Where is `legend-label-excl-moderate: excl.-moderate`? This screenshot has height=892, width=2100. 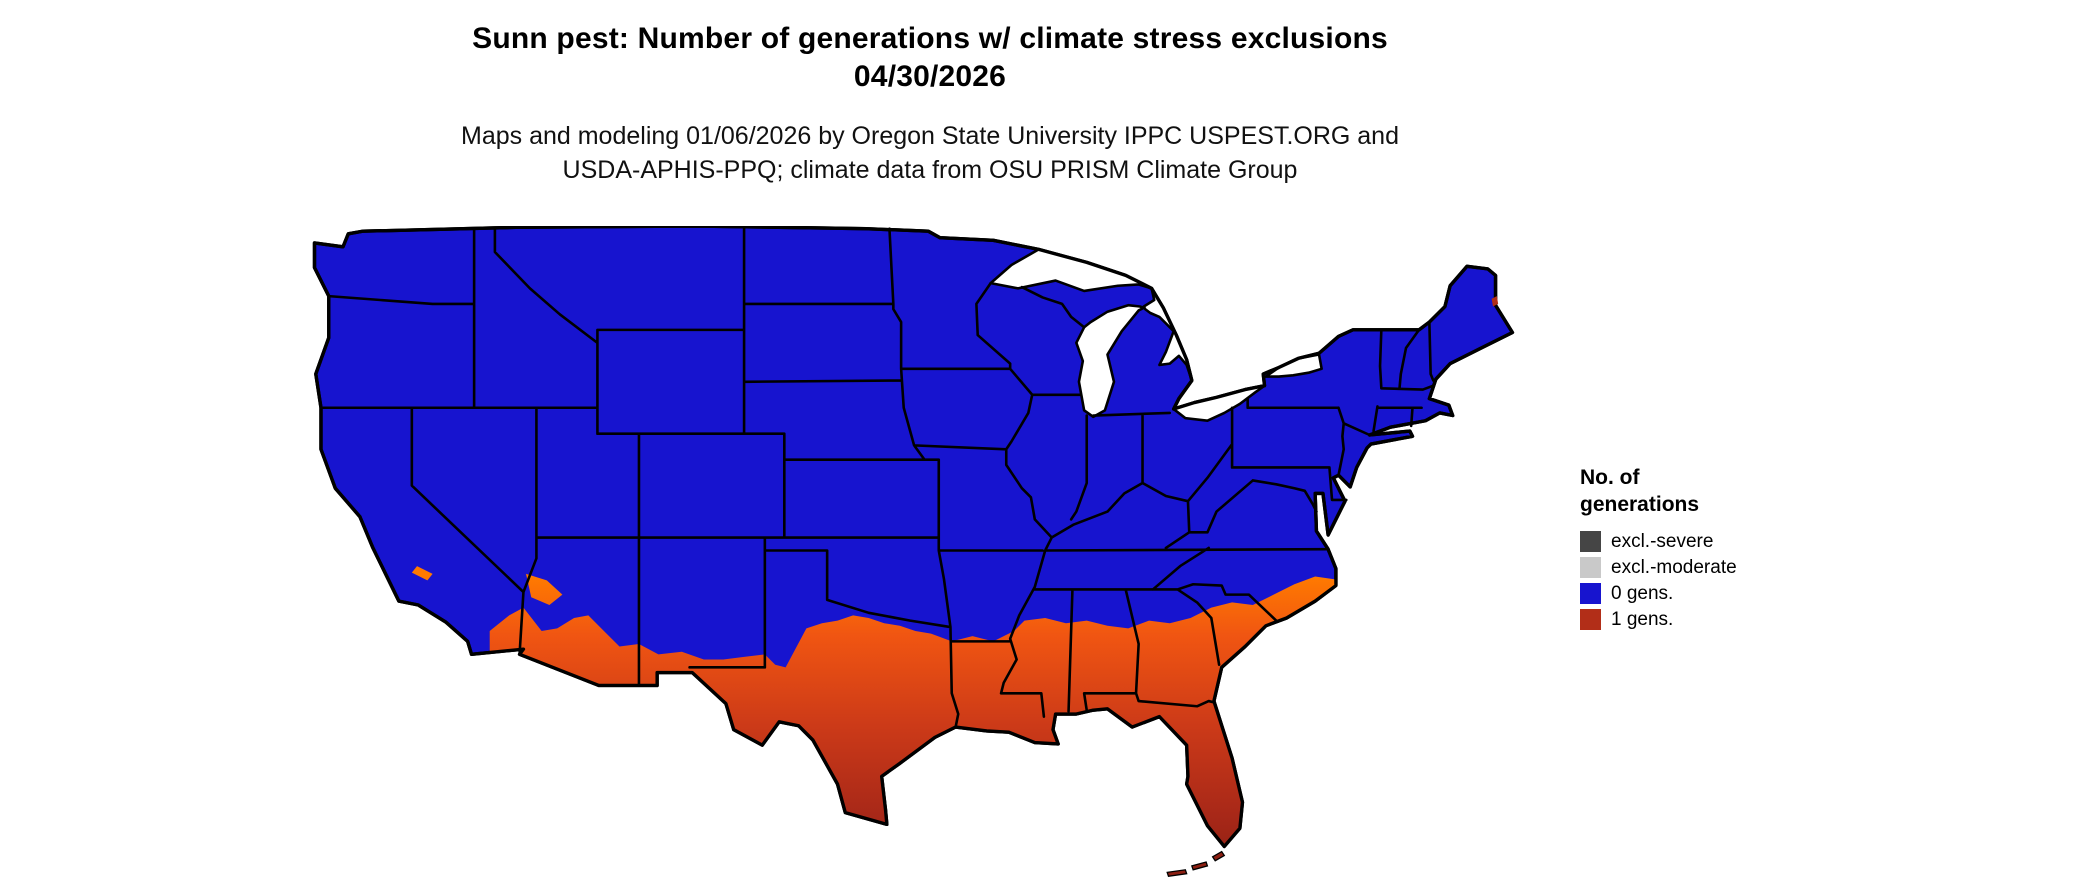 legend-label-excl-moderate: excl.-moderate is located at coordinates (1674, 567).